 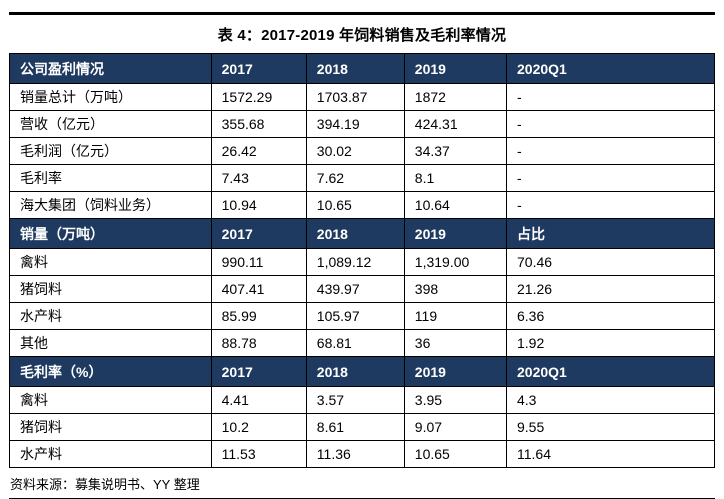 I want to click on section-header-row: 销量（万吨） 2017 2018 2019 占比, so click(x=362, y=233).